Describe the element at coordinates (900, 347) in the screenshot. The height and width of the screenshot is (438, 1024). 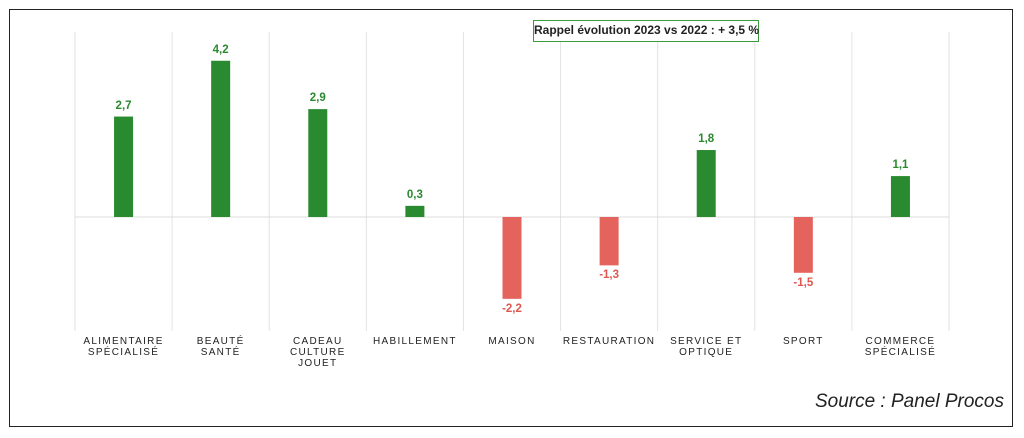
I see `category-label: COMMERCE SPÉCIALISÉ` at that location.